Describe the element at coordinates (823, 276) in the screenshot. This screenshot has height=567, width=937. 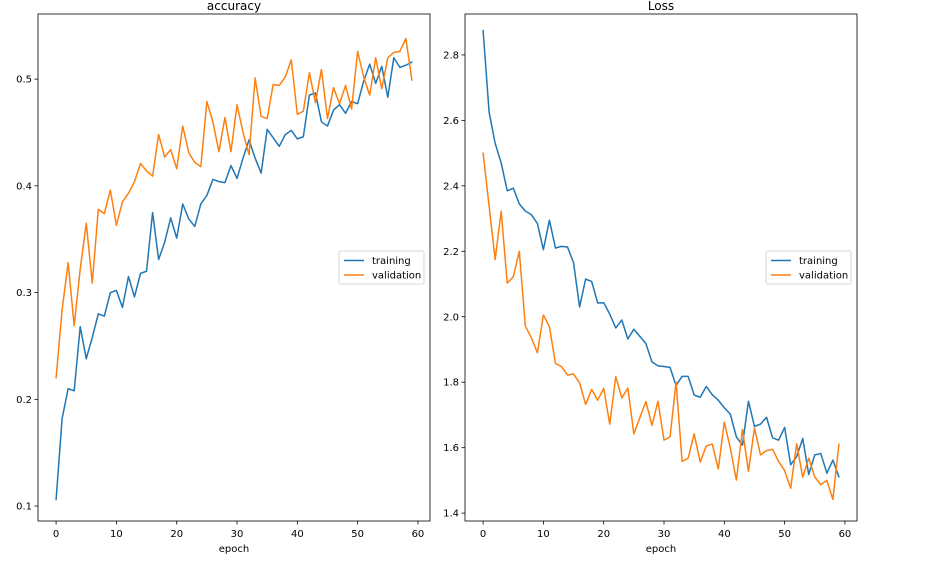
I see `loss-legend-label-validation: validation` at that location.